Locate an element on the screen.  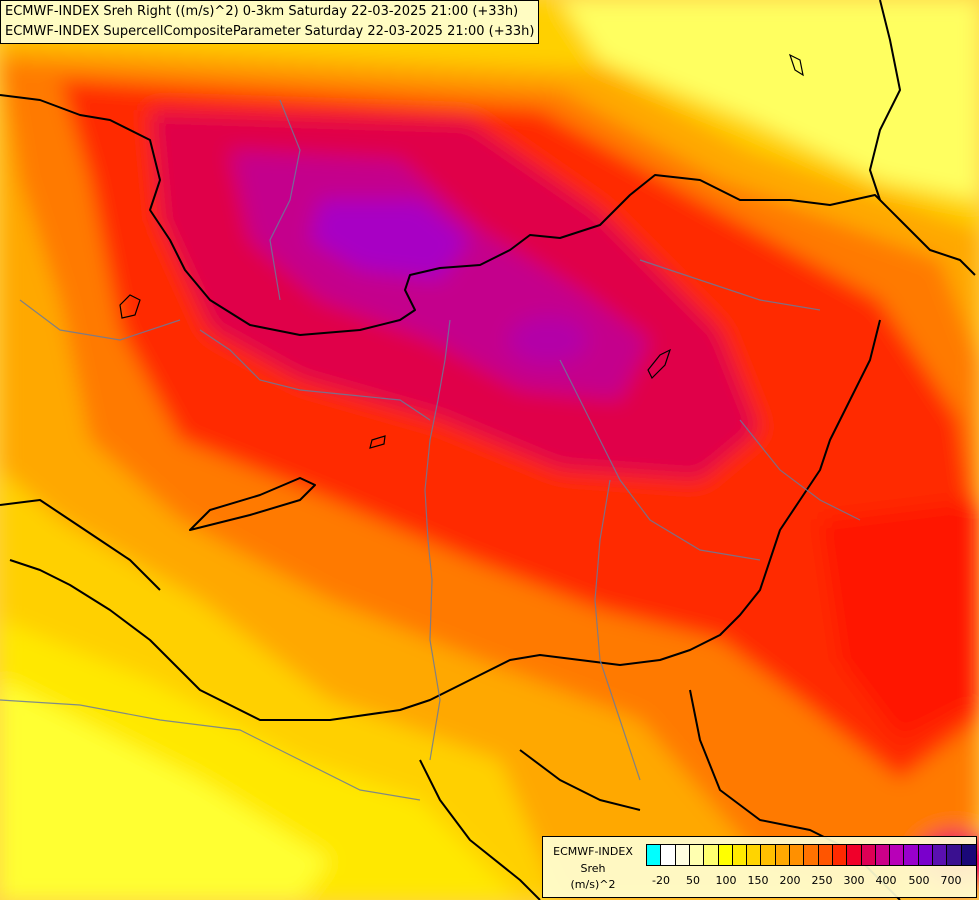
legend-tick-label: 50 is located at coordinates (693, 880).